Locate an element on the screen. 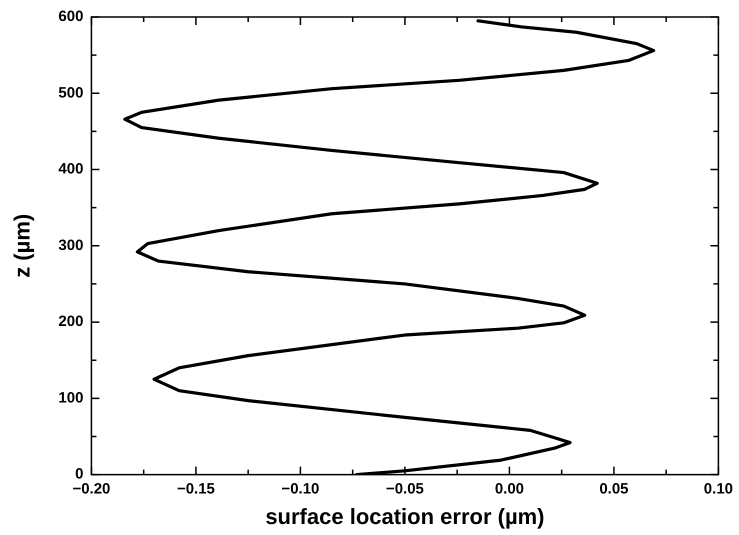  x-tick-label: −0.10 is located at coordinates (300, 489).